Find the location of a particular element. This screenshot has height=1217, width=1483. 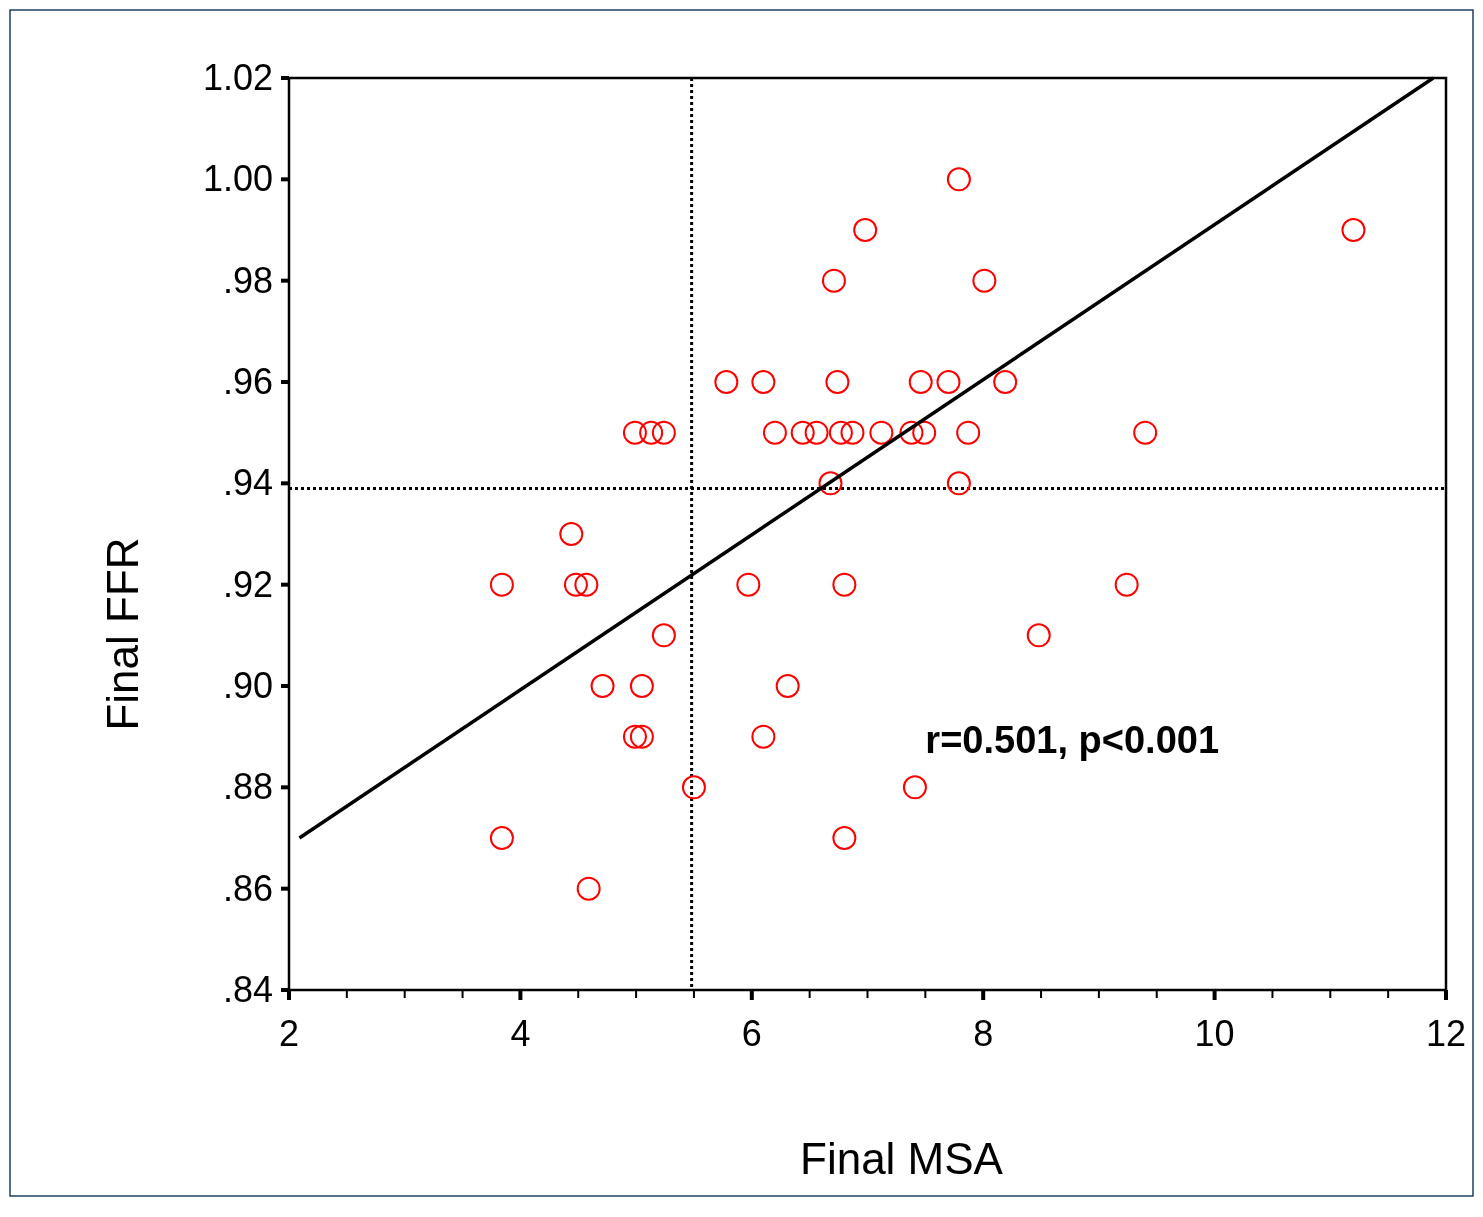

x-axis-title: Final MSA is located at coordinates (902, 1158).